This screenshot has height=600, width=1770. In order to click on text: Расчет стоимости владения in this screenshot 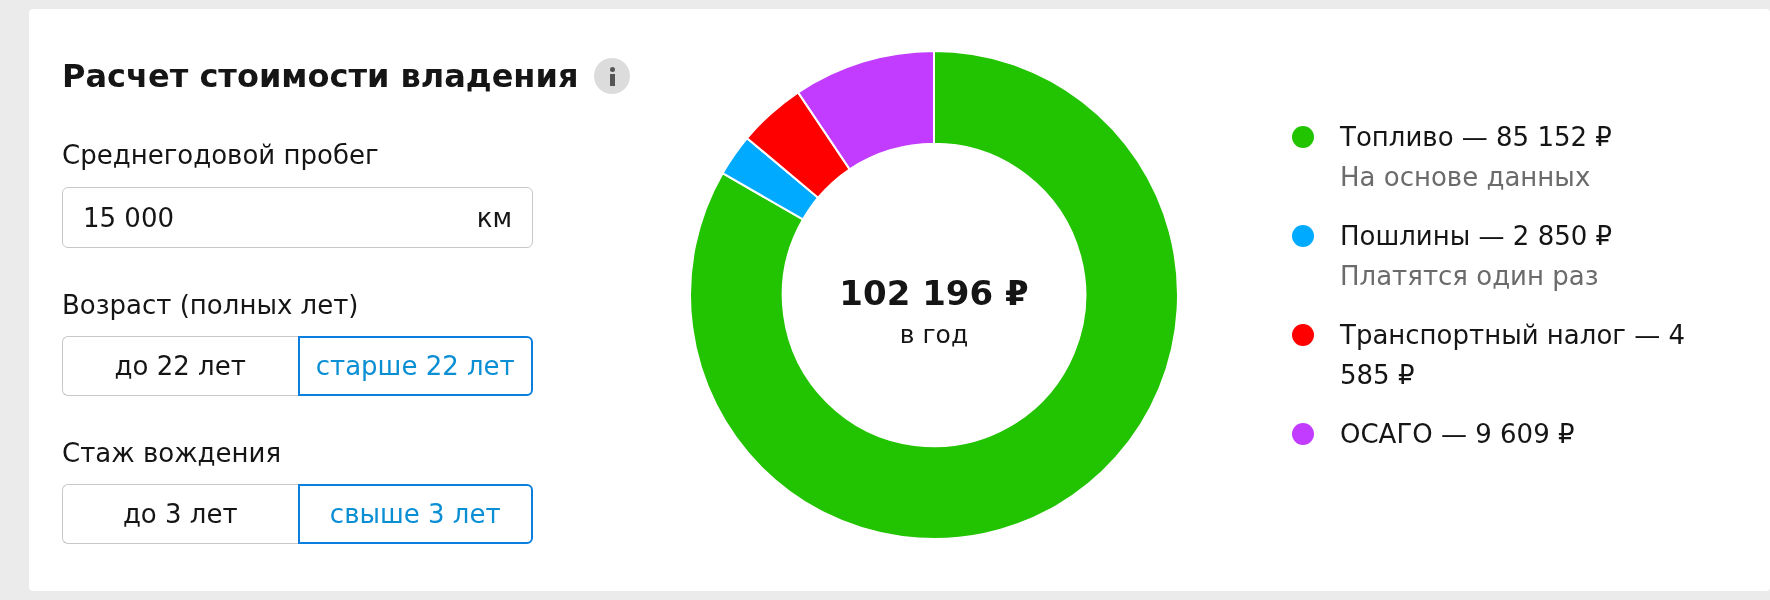, I will do `click(320, 76)`.